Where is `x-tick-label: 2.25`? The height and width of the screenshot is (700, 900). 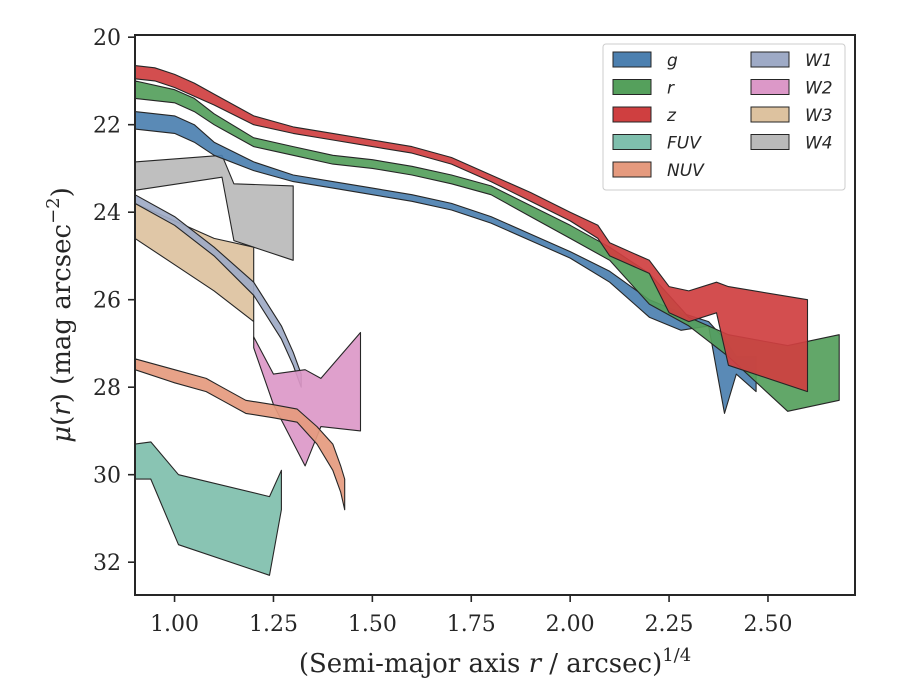 x-tick-label: 2.25 is located at coordinates (669, 624).